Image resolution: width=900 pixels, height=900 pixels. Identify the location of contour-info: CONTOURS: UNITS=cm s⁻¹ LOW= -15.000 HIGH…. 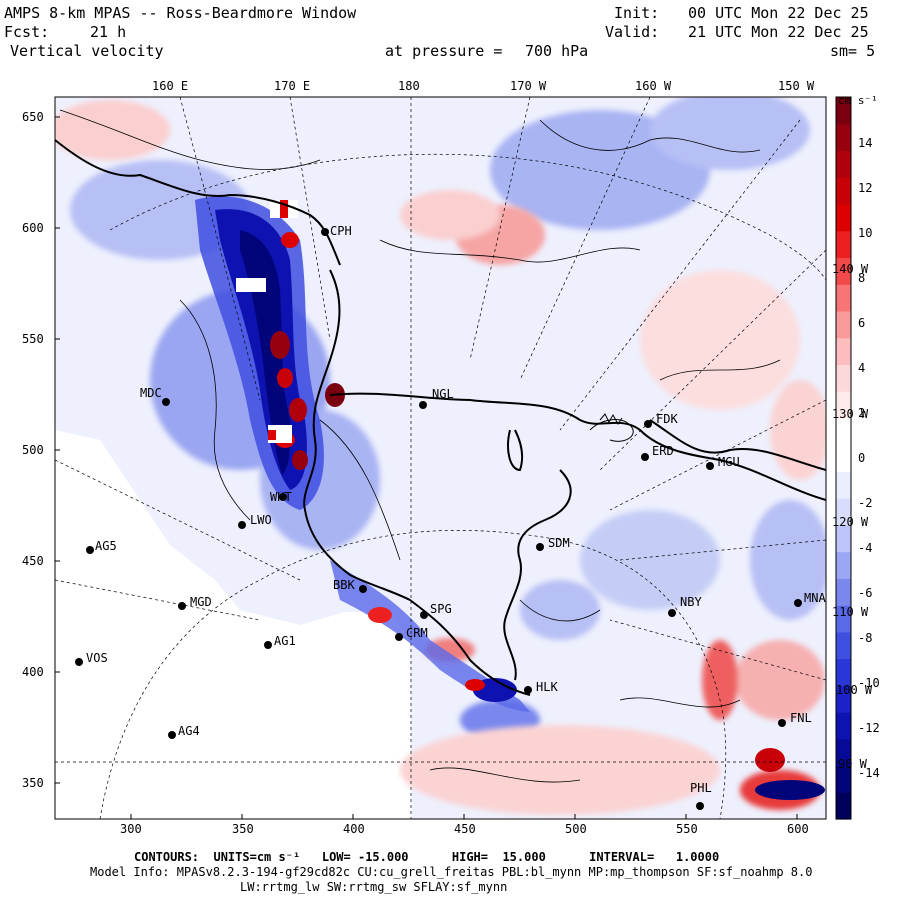
(427, 857).